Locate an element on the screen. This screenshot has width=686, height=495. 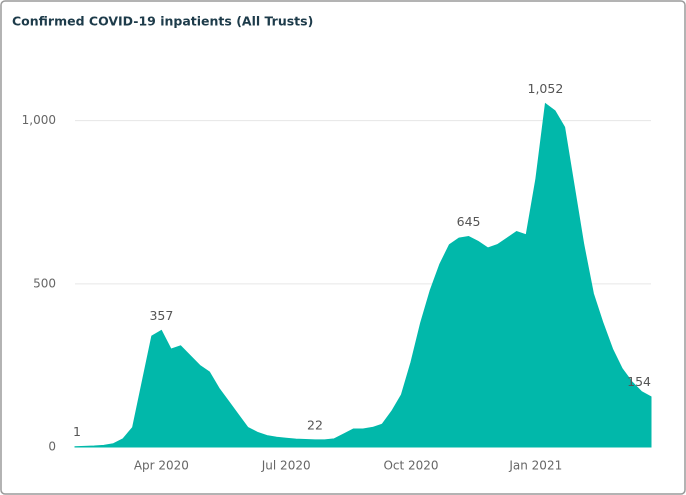
y-tick-label: 0 is located at coordinates (52, 447).